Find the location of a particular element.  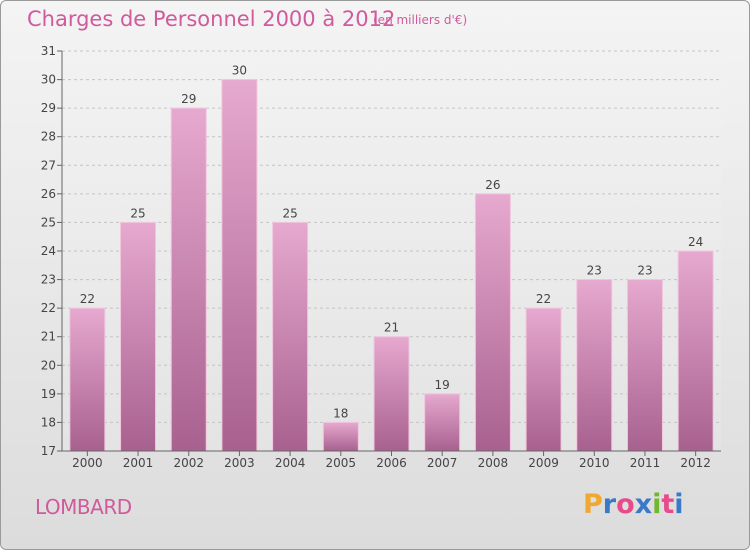

y-tick-label: 17 is located at coordinates (48, 451).